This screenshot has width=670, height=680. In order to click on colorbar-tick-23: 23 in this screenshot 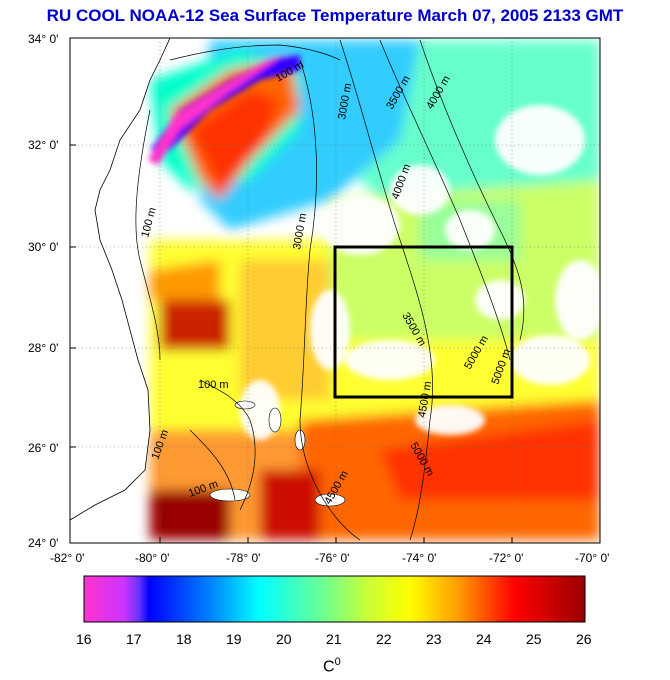, I will do `click(434, 639)`.